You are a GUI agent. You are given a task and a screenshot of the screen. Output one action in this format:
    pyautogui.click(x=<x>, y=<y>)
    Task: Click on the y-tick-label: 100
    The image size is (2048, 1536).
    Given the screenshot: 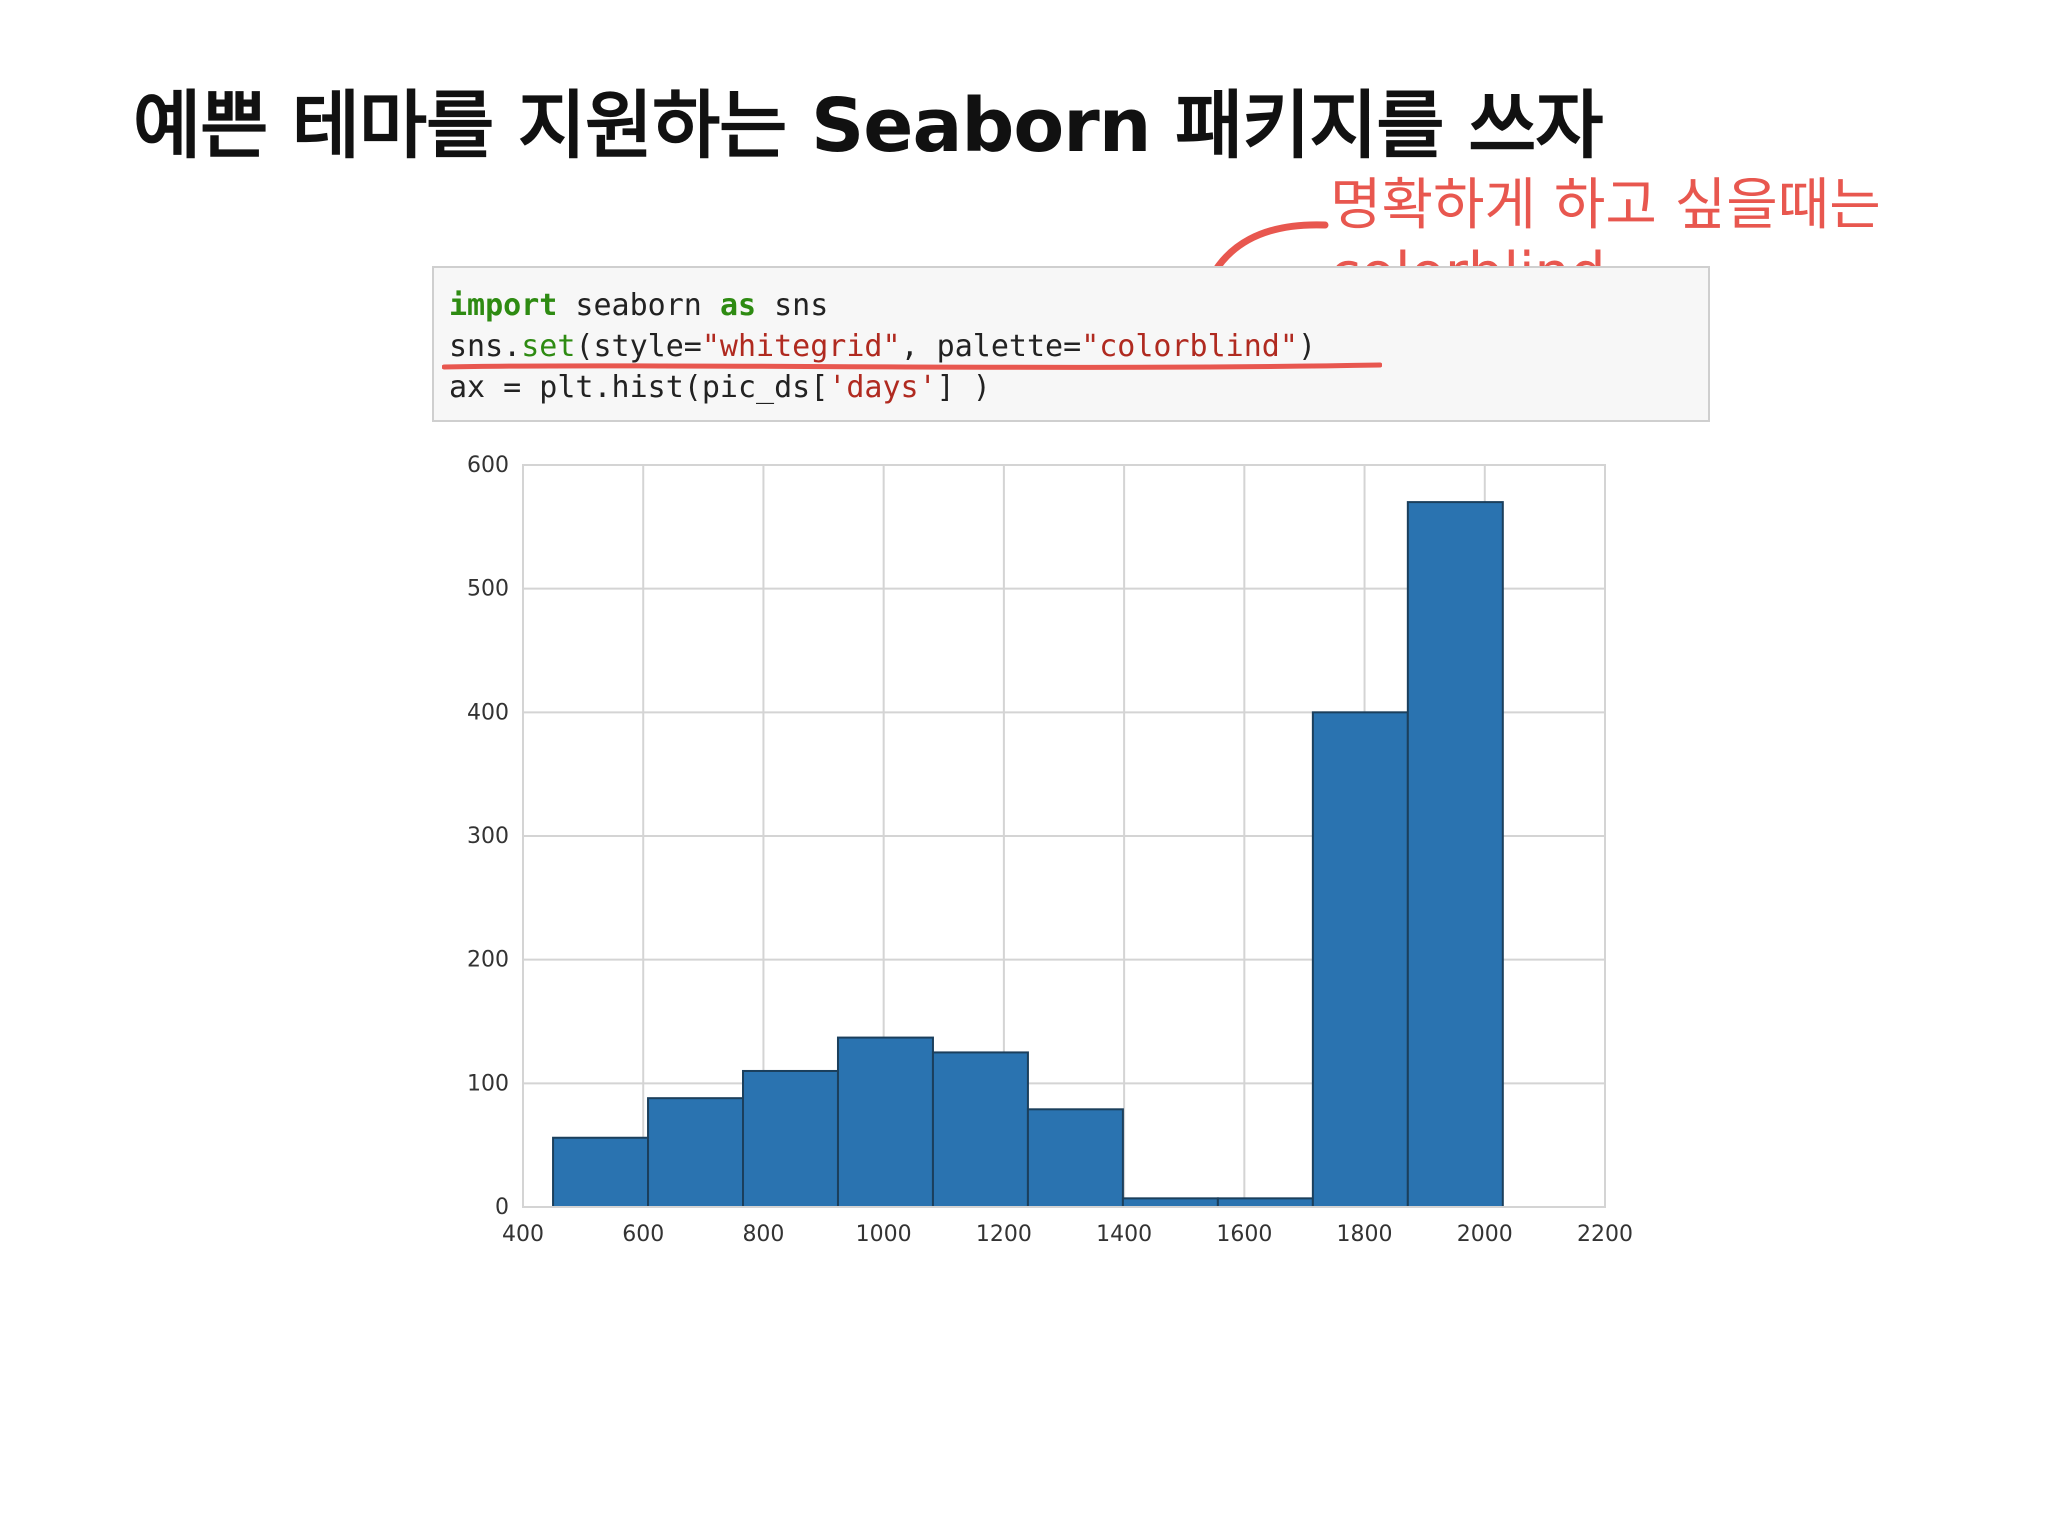 What is the action you would take?
    pyautogui.click(x=488, y=1083)
    